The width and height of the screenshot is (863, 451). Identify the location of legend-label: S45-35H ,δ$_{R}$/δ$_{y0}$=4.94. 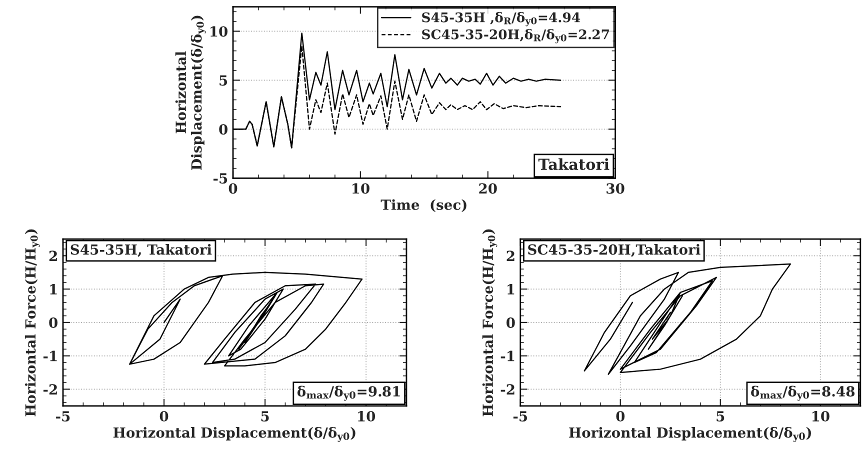
(501, 19).